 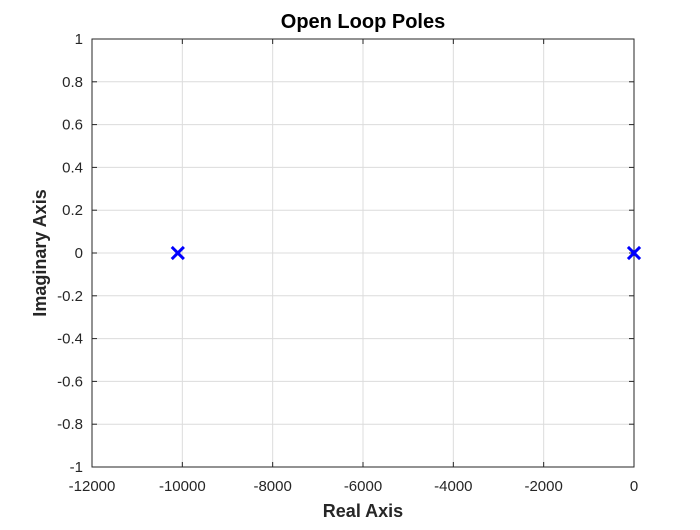 I want to click on x-tick-labels: -12000 -10000 -8000 -6000 -4000 -2000 0, so click(x=354, y=486).